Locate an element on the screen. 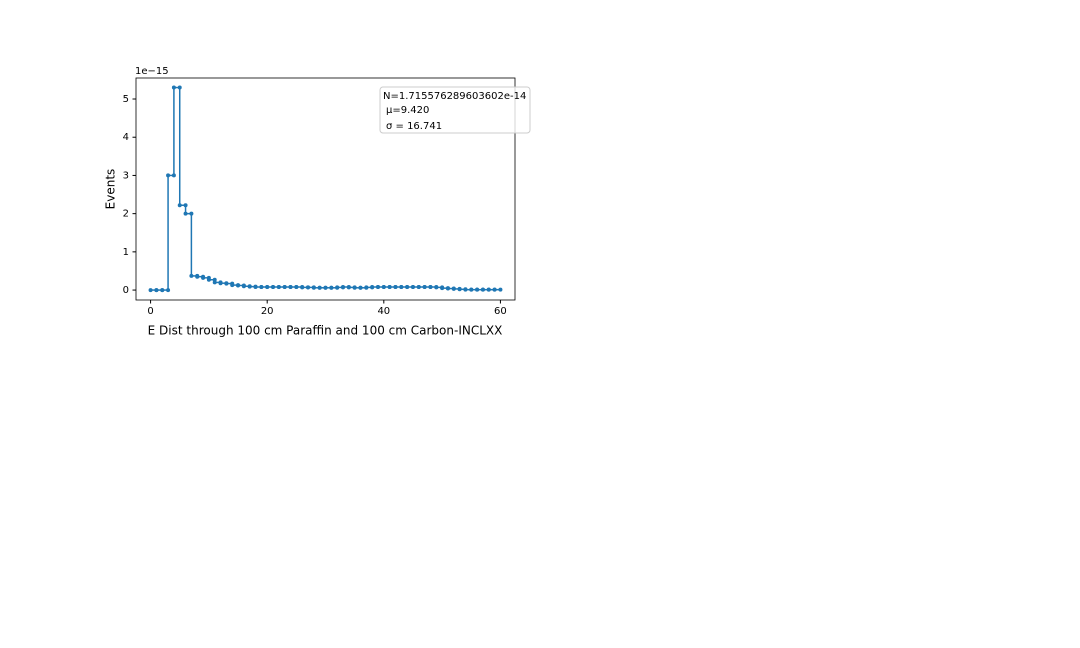 The height and width of the screenshot is (648, 1080). y-tick-label: 3 is located at coordinates (126, 175).